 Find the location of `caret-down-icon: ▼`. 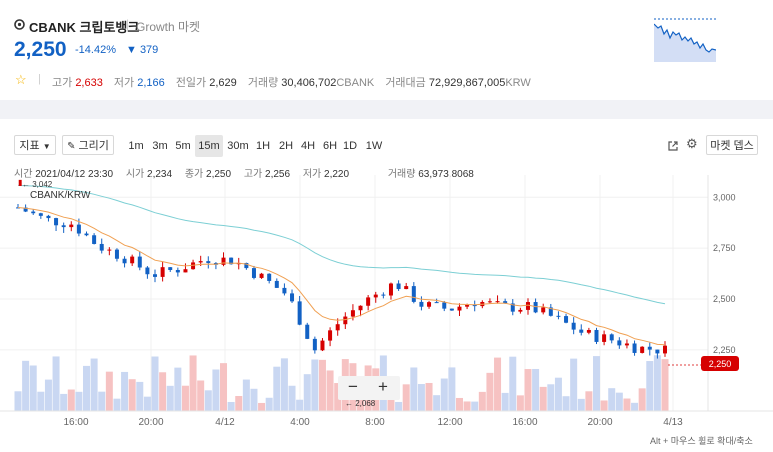

caret-down-icon: ▼ is located at coordinates (46, 146).